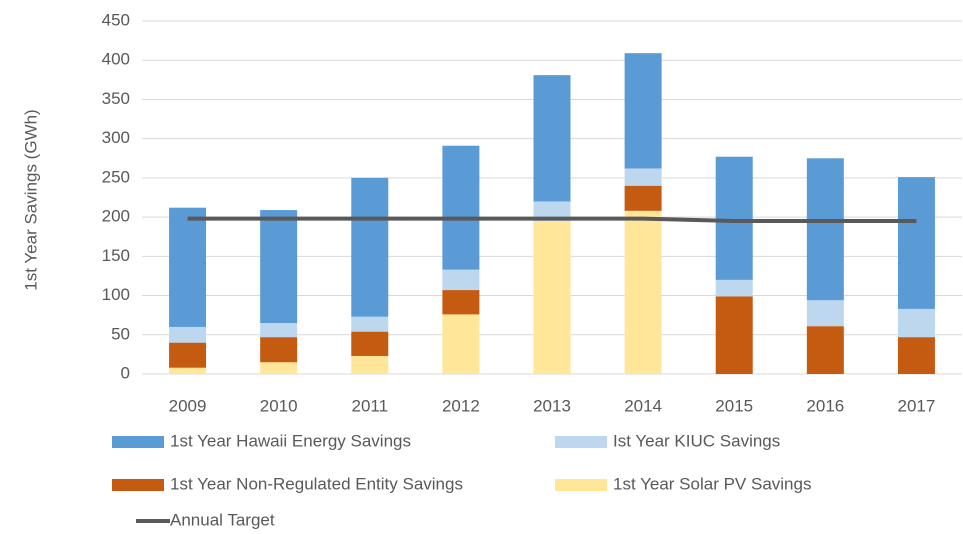  What do you see at coordinates (116, 176) in the screenshot?
I see `y-tick-label: 250` at bounding box center [116, 176].